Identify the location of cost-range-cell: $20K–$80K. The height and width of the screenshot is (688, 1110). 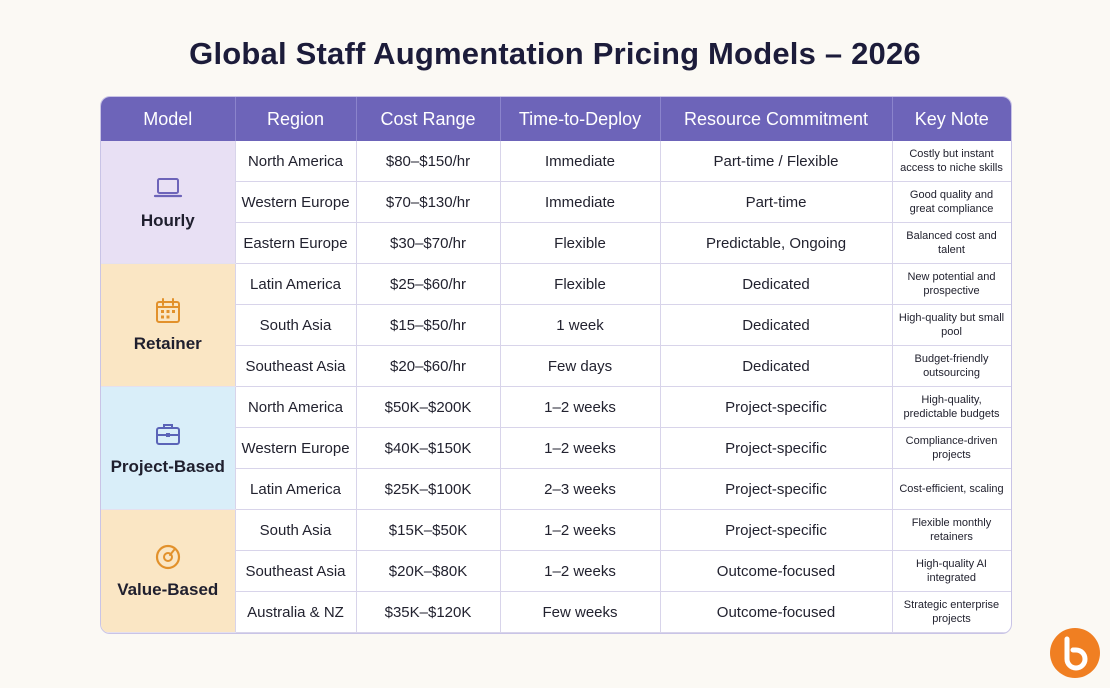
(428, 571).